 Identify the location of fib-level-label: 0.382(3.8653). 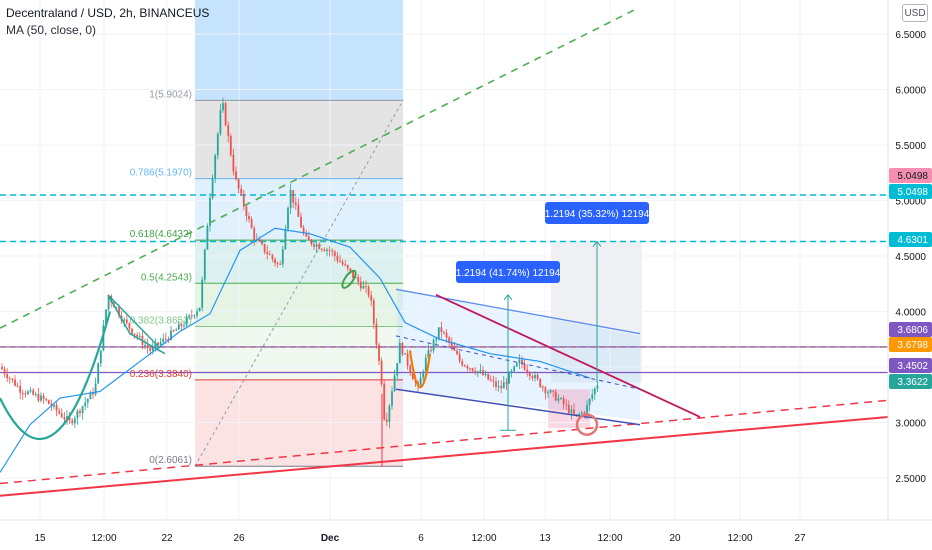
(161, 320).